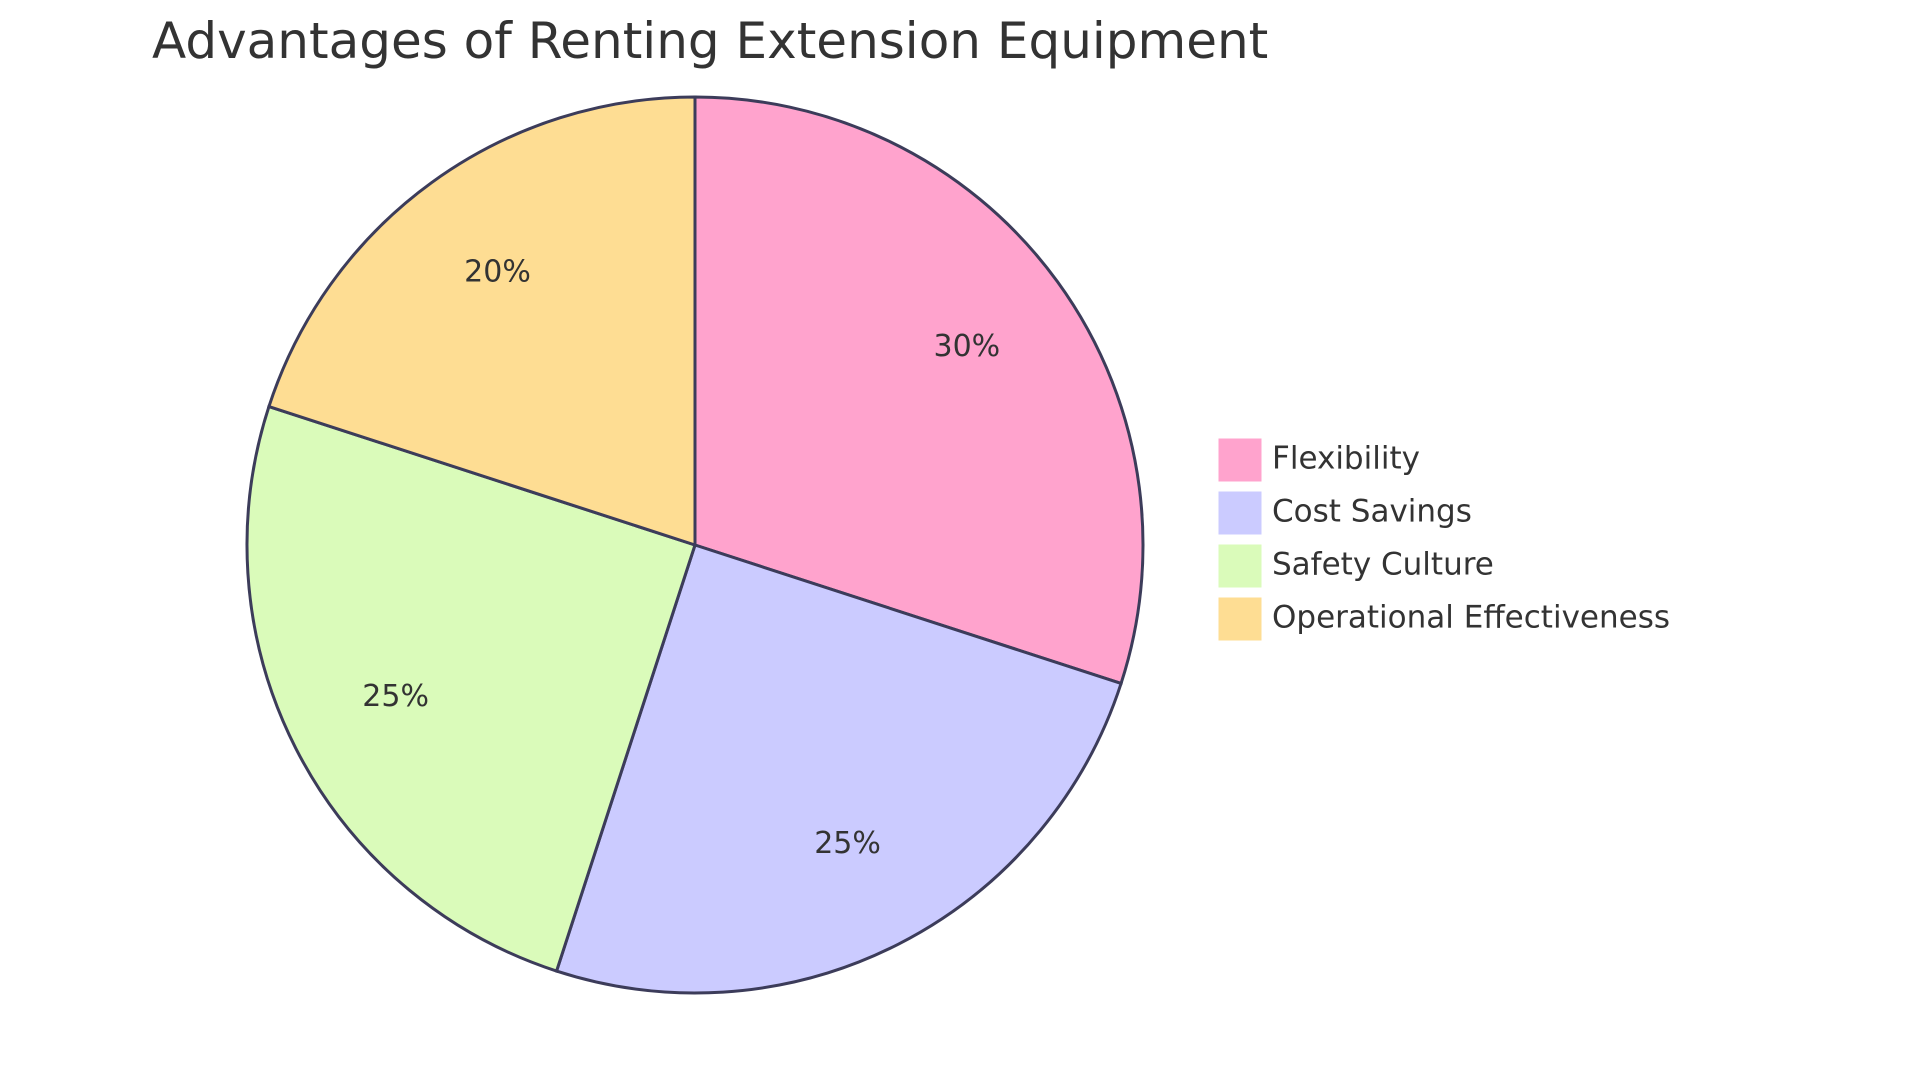 The width and height of the screenshot is (1920, 1080). I want to click on slice-label-safety-culture: 25%, so click(395, 696).